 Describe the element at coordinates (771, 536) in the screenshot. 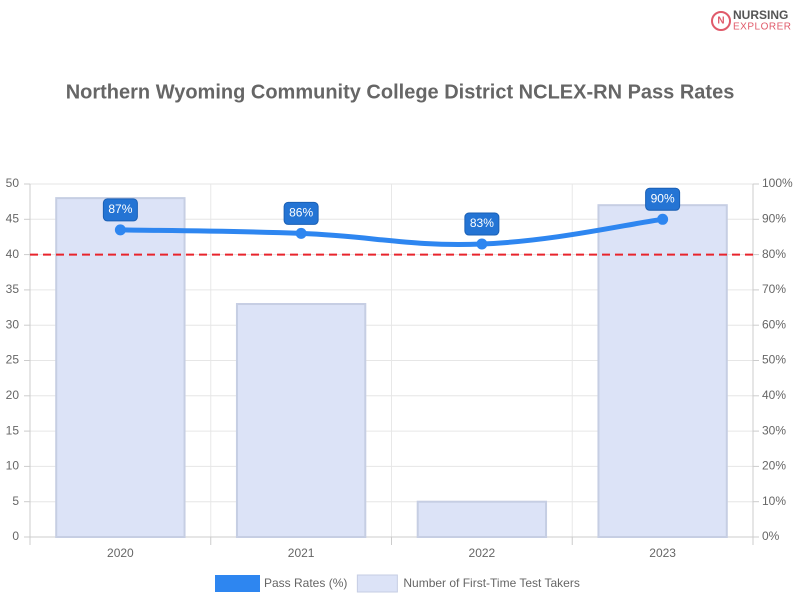

I see `y2-tick-label: 0%` at that location.